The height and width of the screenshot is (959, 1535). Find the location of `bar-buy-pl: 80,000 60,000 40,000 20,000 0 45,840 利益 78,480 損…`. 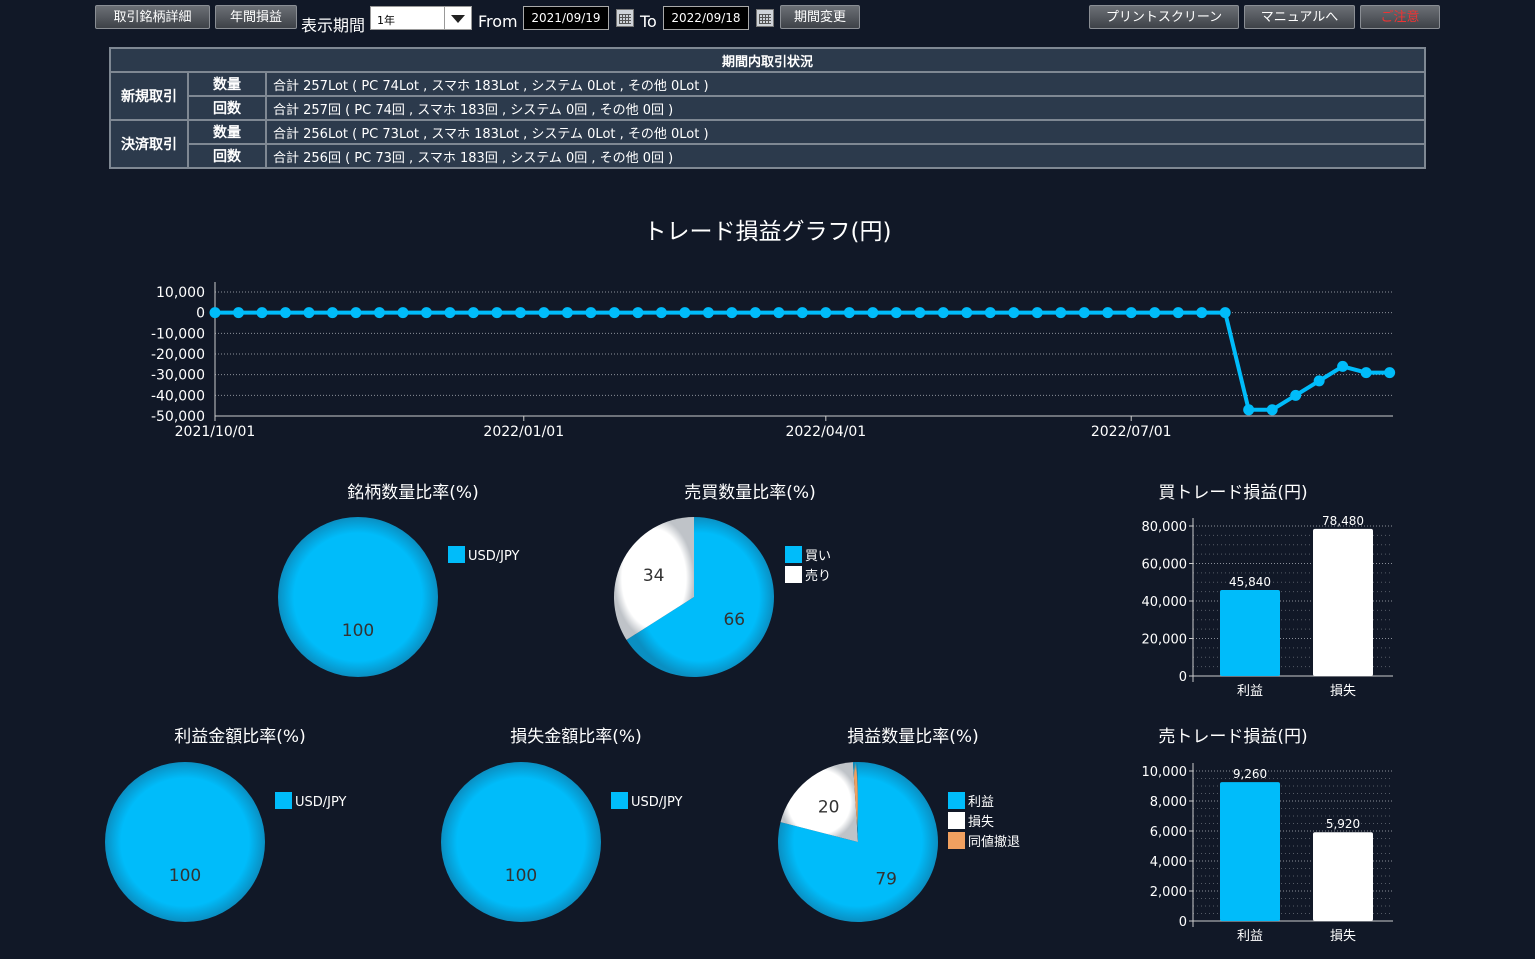

bar-buy-pl: 80,000 60,000 40,000 20,000 0 45,840 利益 78,480 損… is located at coordinates (1267, 606).